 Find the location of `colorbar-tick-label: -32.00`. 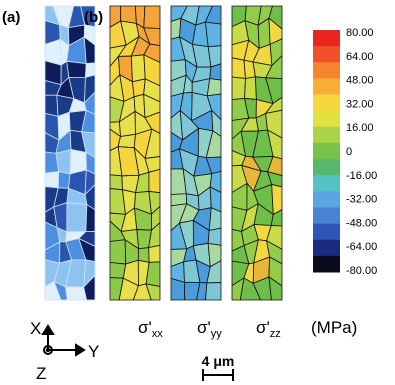

colorbar-tick-label: -32.00 is located at coordinates (361, 200).